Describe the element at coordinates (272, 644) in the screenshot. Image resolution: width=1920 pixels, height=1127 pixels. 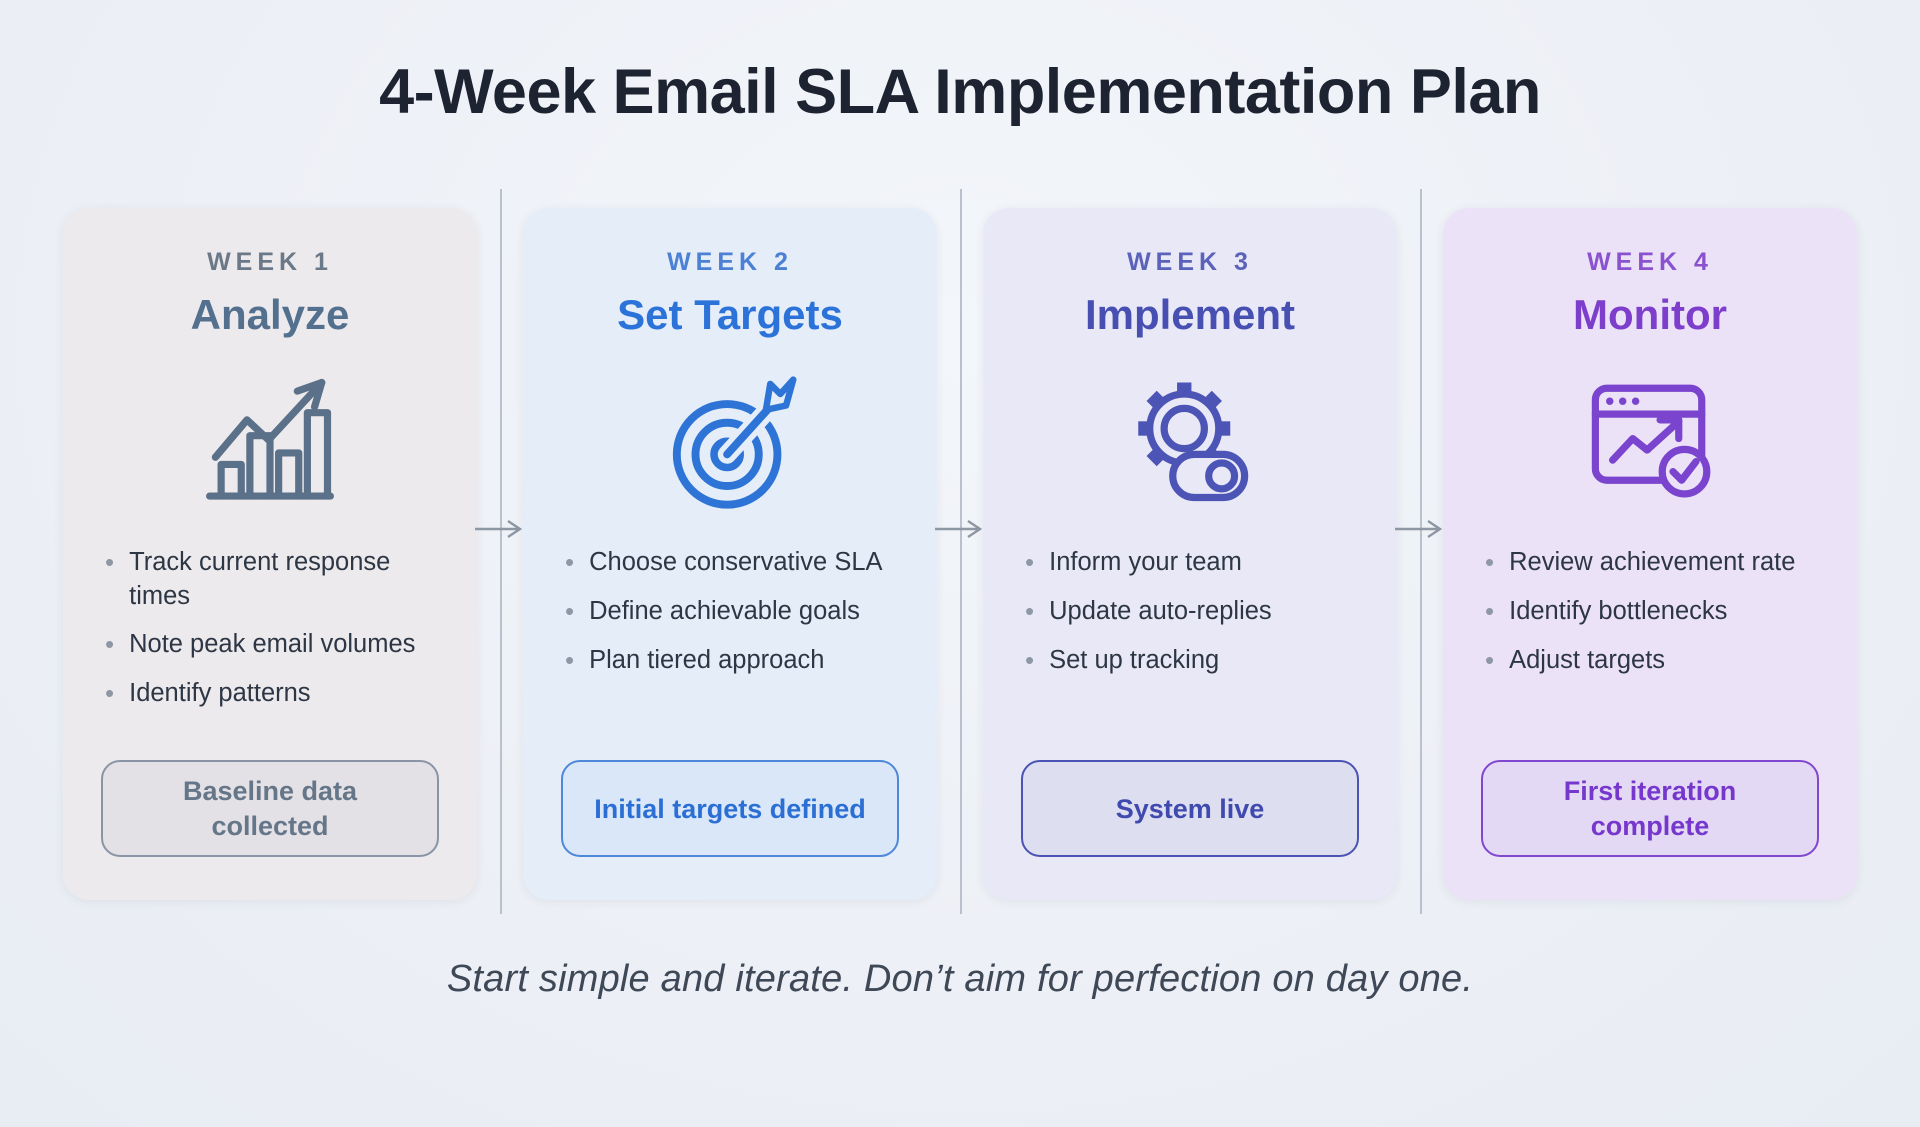
I see `bullet-text: Note peak email volumes` at that location.